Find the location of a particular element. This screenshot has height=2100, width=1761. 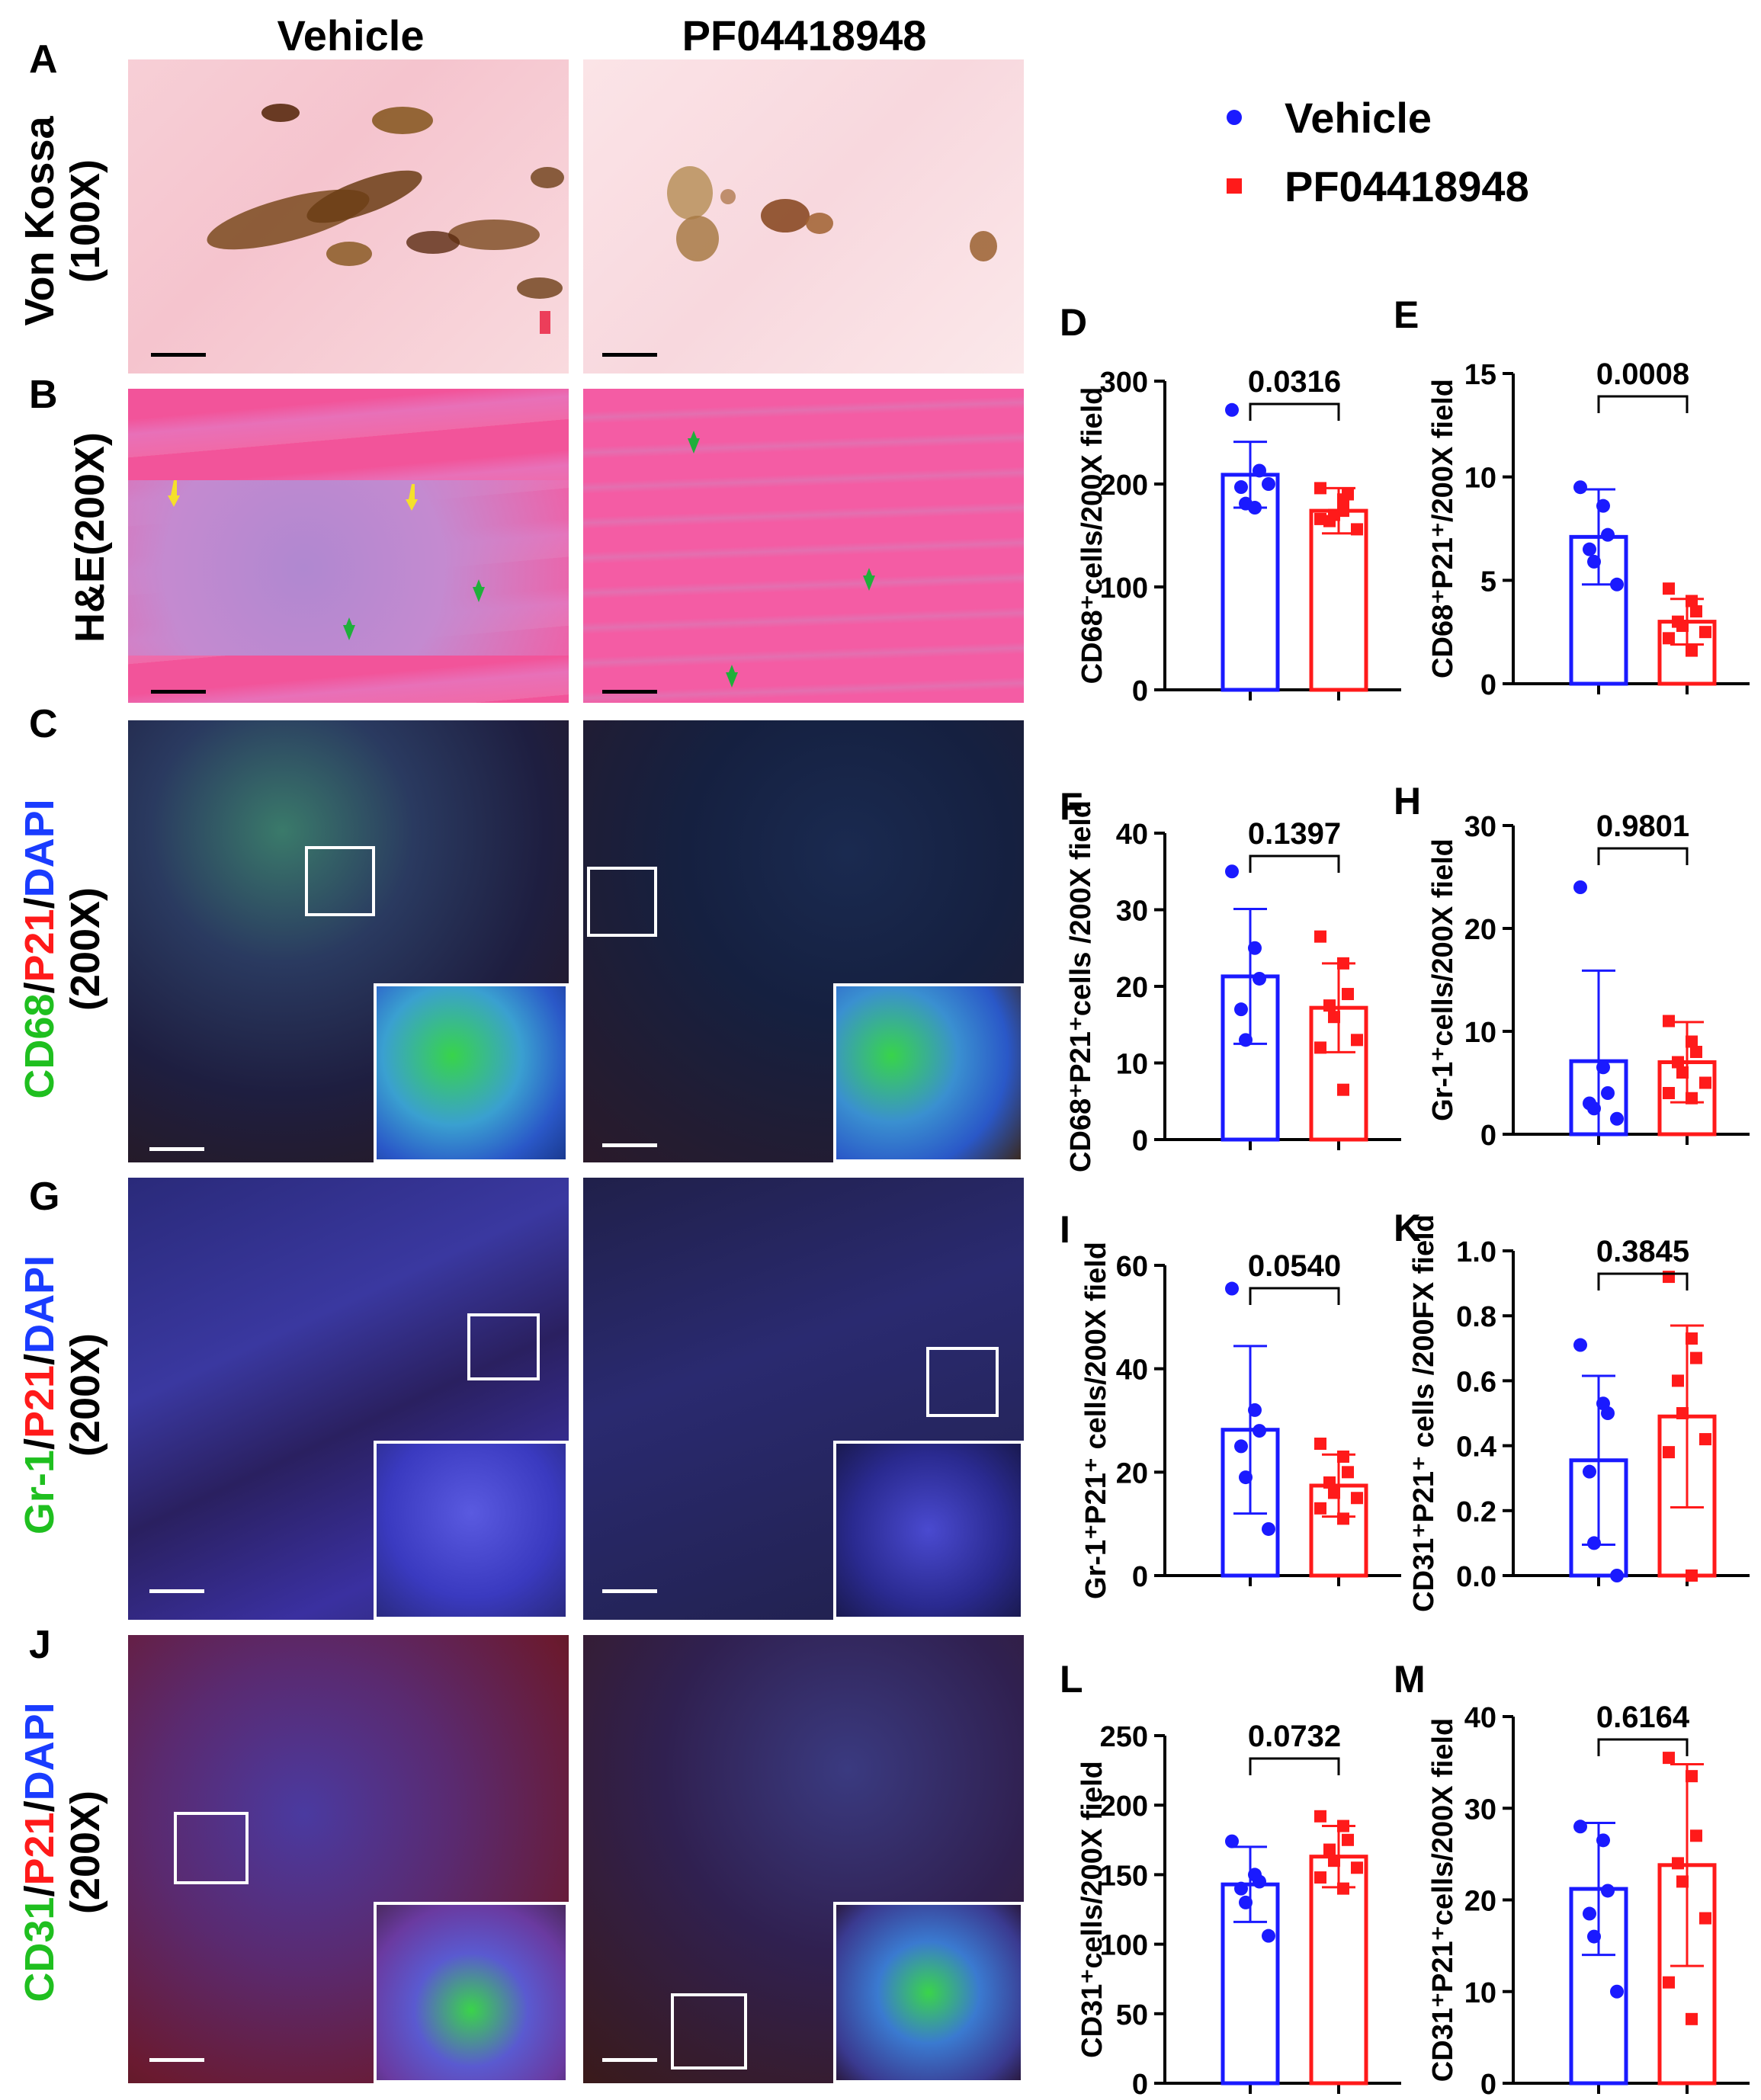

panel-letter: I is located at coordinates (1065, 1229).